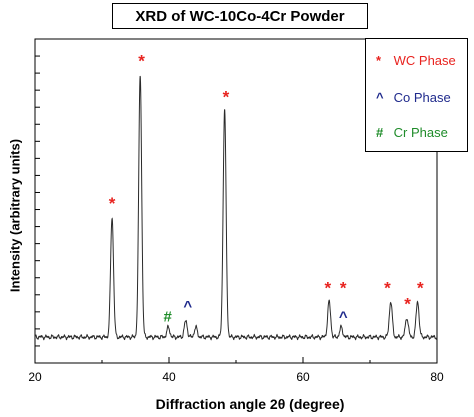 Image resolution: width=474 pixels, height=417 pixels. Describe the element at coordinates (303, 377) in the screenshot. I see `x-tick-label: 60` at that location.